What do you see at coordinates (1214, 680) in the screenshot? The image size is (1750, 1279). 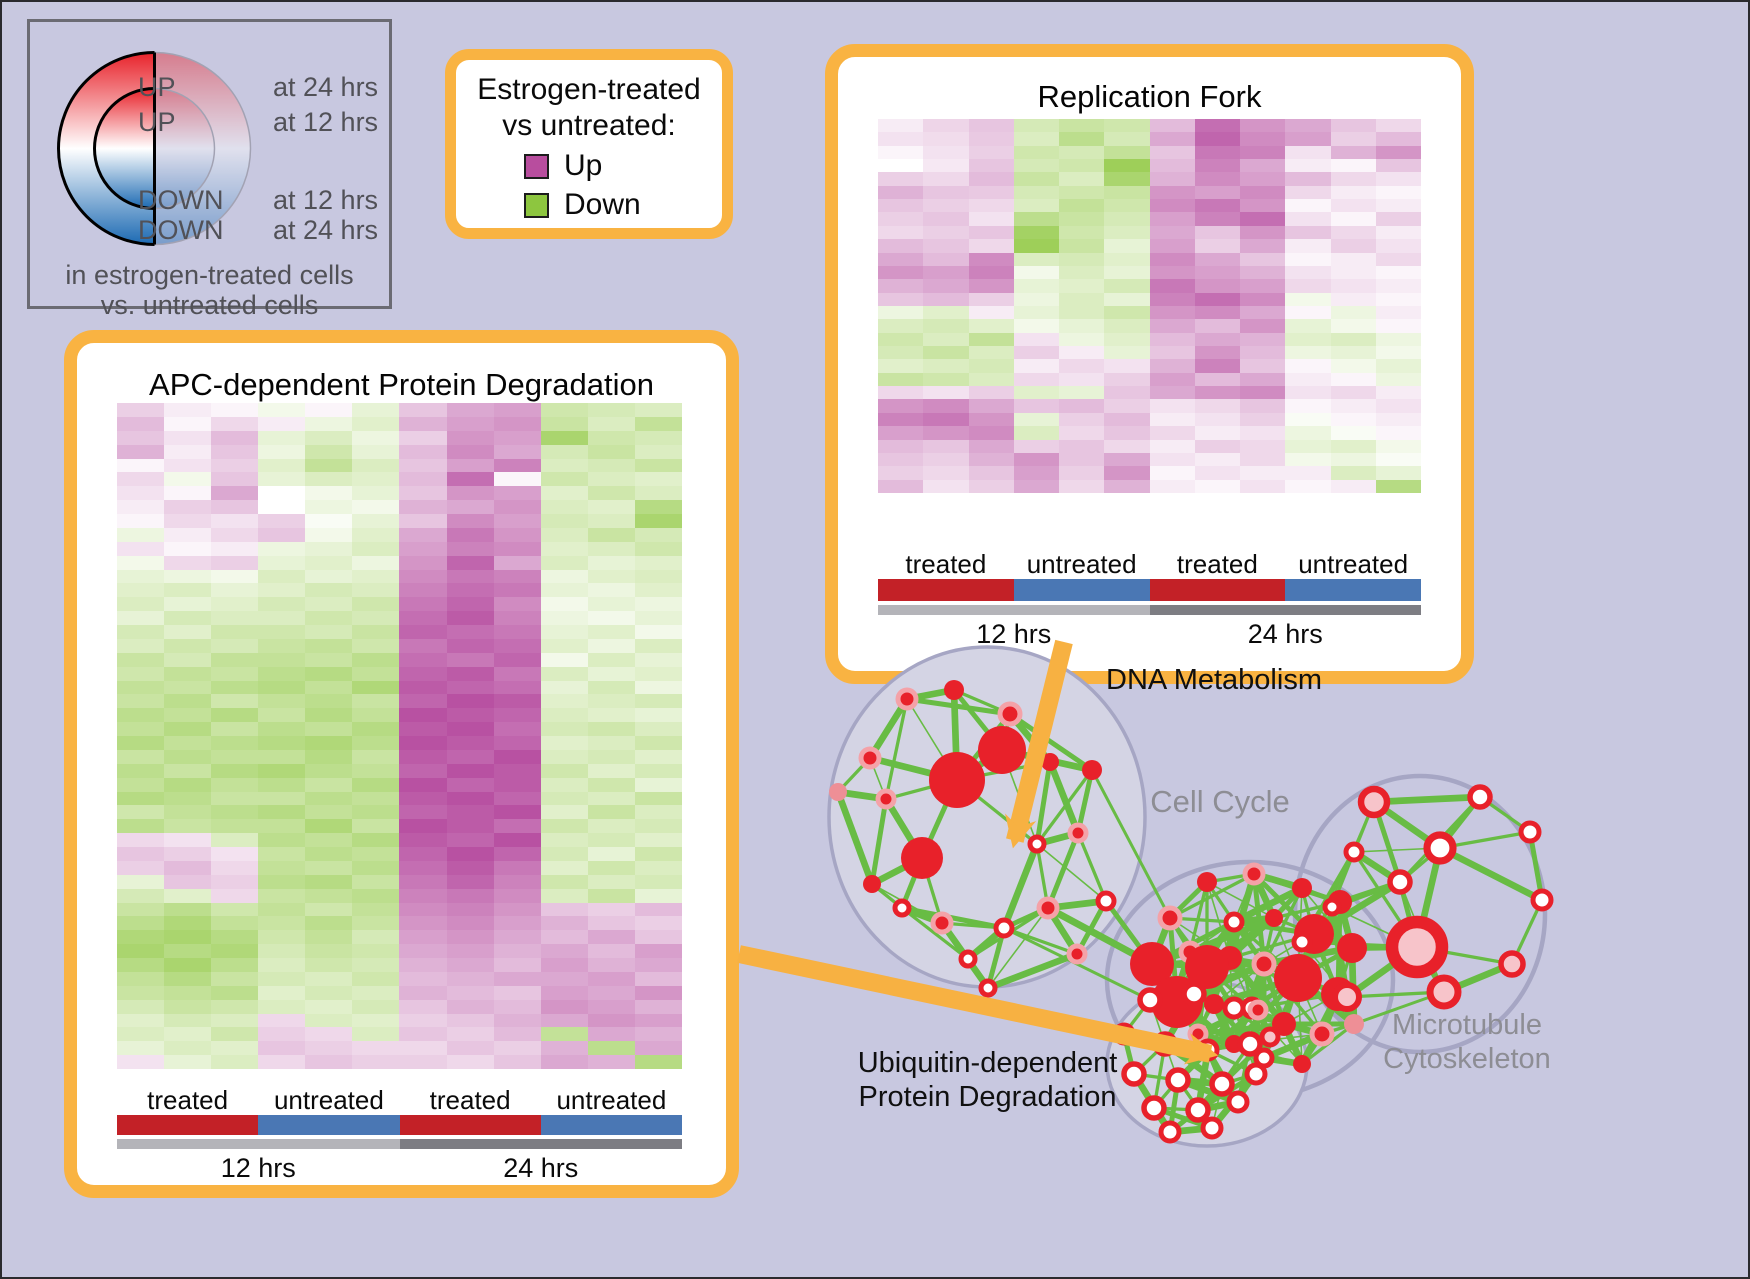 I see `dna-metabolism-label: DNA Metabolism` at bounding box center [1214, 680].